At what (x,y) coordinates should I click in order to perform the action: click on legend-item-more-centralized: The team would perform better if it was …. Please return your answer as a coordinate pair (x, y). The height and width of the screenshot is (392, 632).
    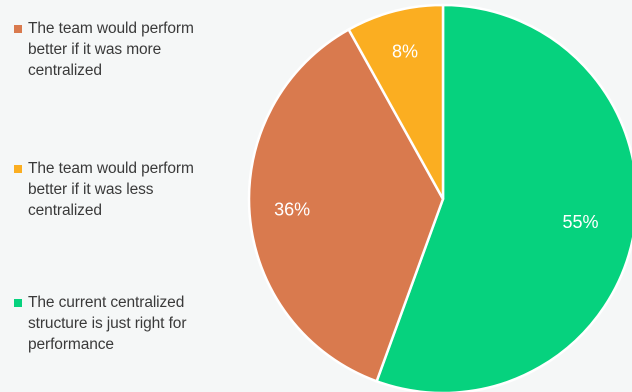
    Looking at the image, I should click on (130, 49).